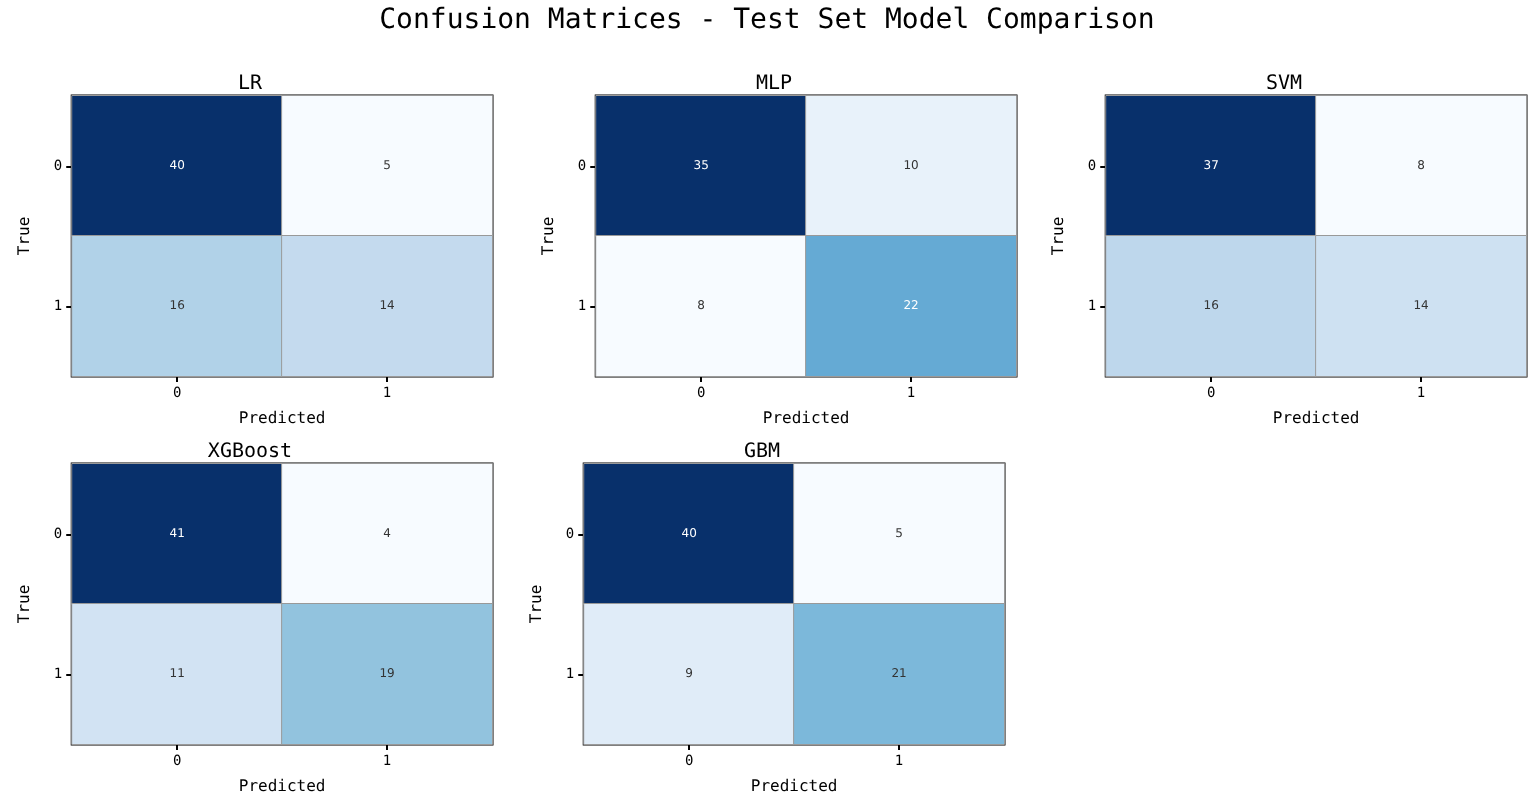 The width and height of the screenshot is (1534, 812). I want to click on text: Confusion Matrices - Test Set Model Comparison, so click(767, 21).